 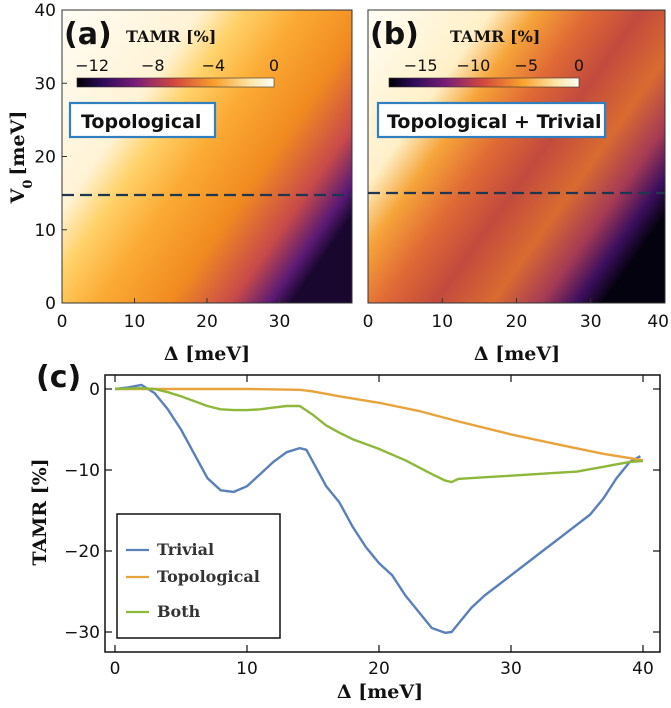 I want to click on x-tick-label-a: 0, so click(x=62, y=322).